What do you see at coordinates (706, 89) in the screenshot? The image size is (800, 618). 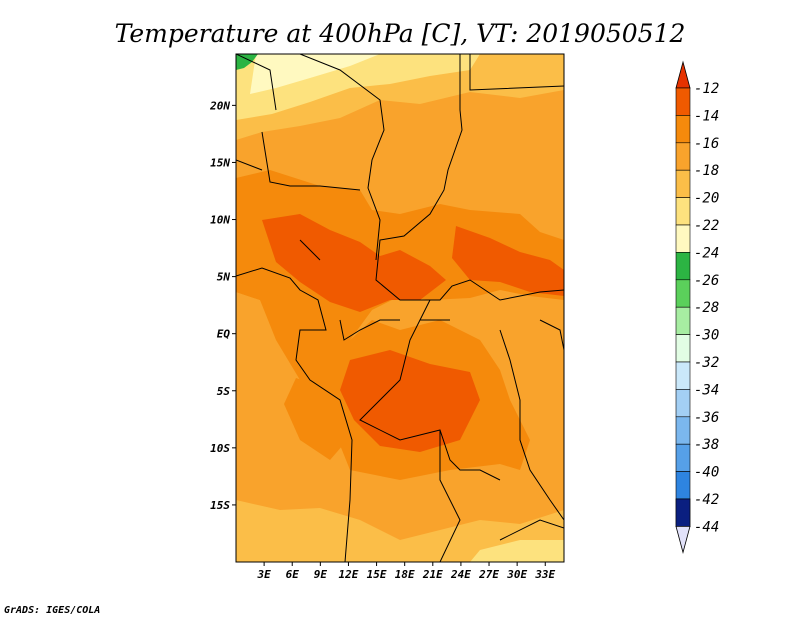 I see `colorbar-label-0: -12` at bounding box center [706, 89].